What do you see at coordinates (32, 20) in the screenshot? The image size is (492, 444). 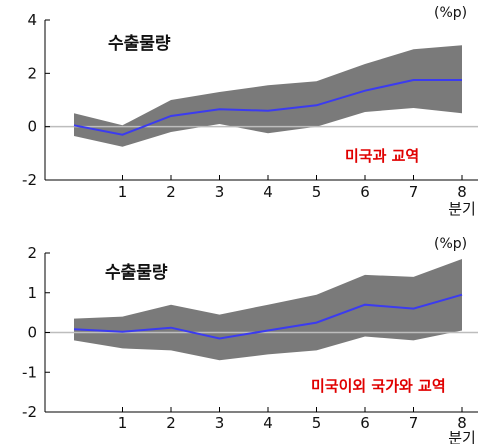 I see `y-tick-label: 4` at bounding box center [32, 20].